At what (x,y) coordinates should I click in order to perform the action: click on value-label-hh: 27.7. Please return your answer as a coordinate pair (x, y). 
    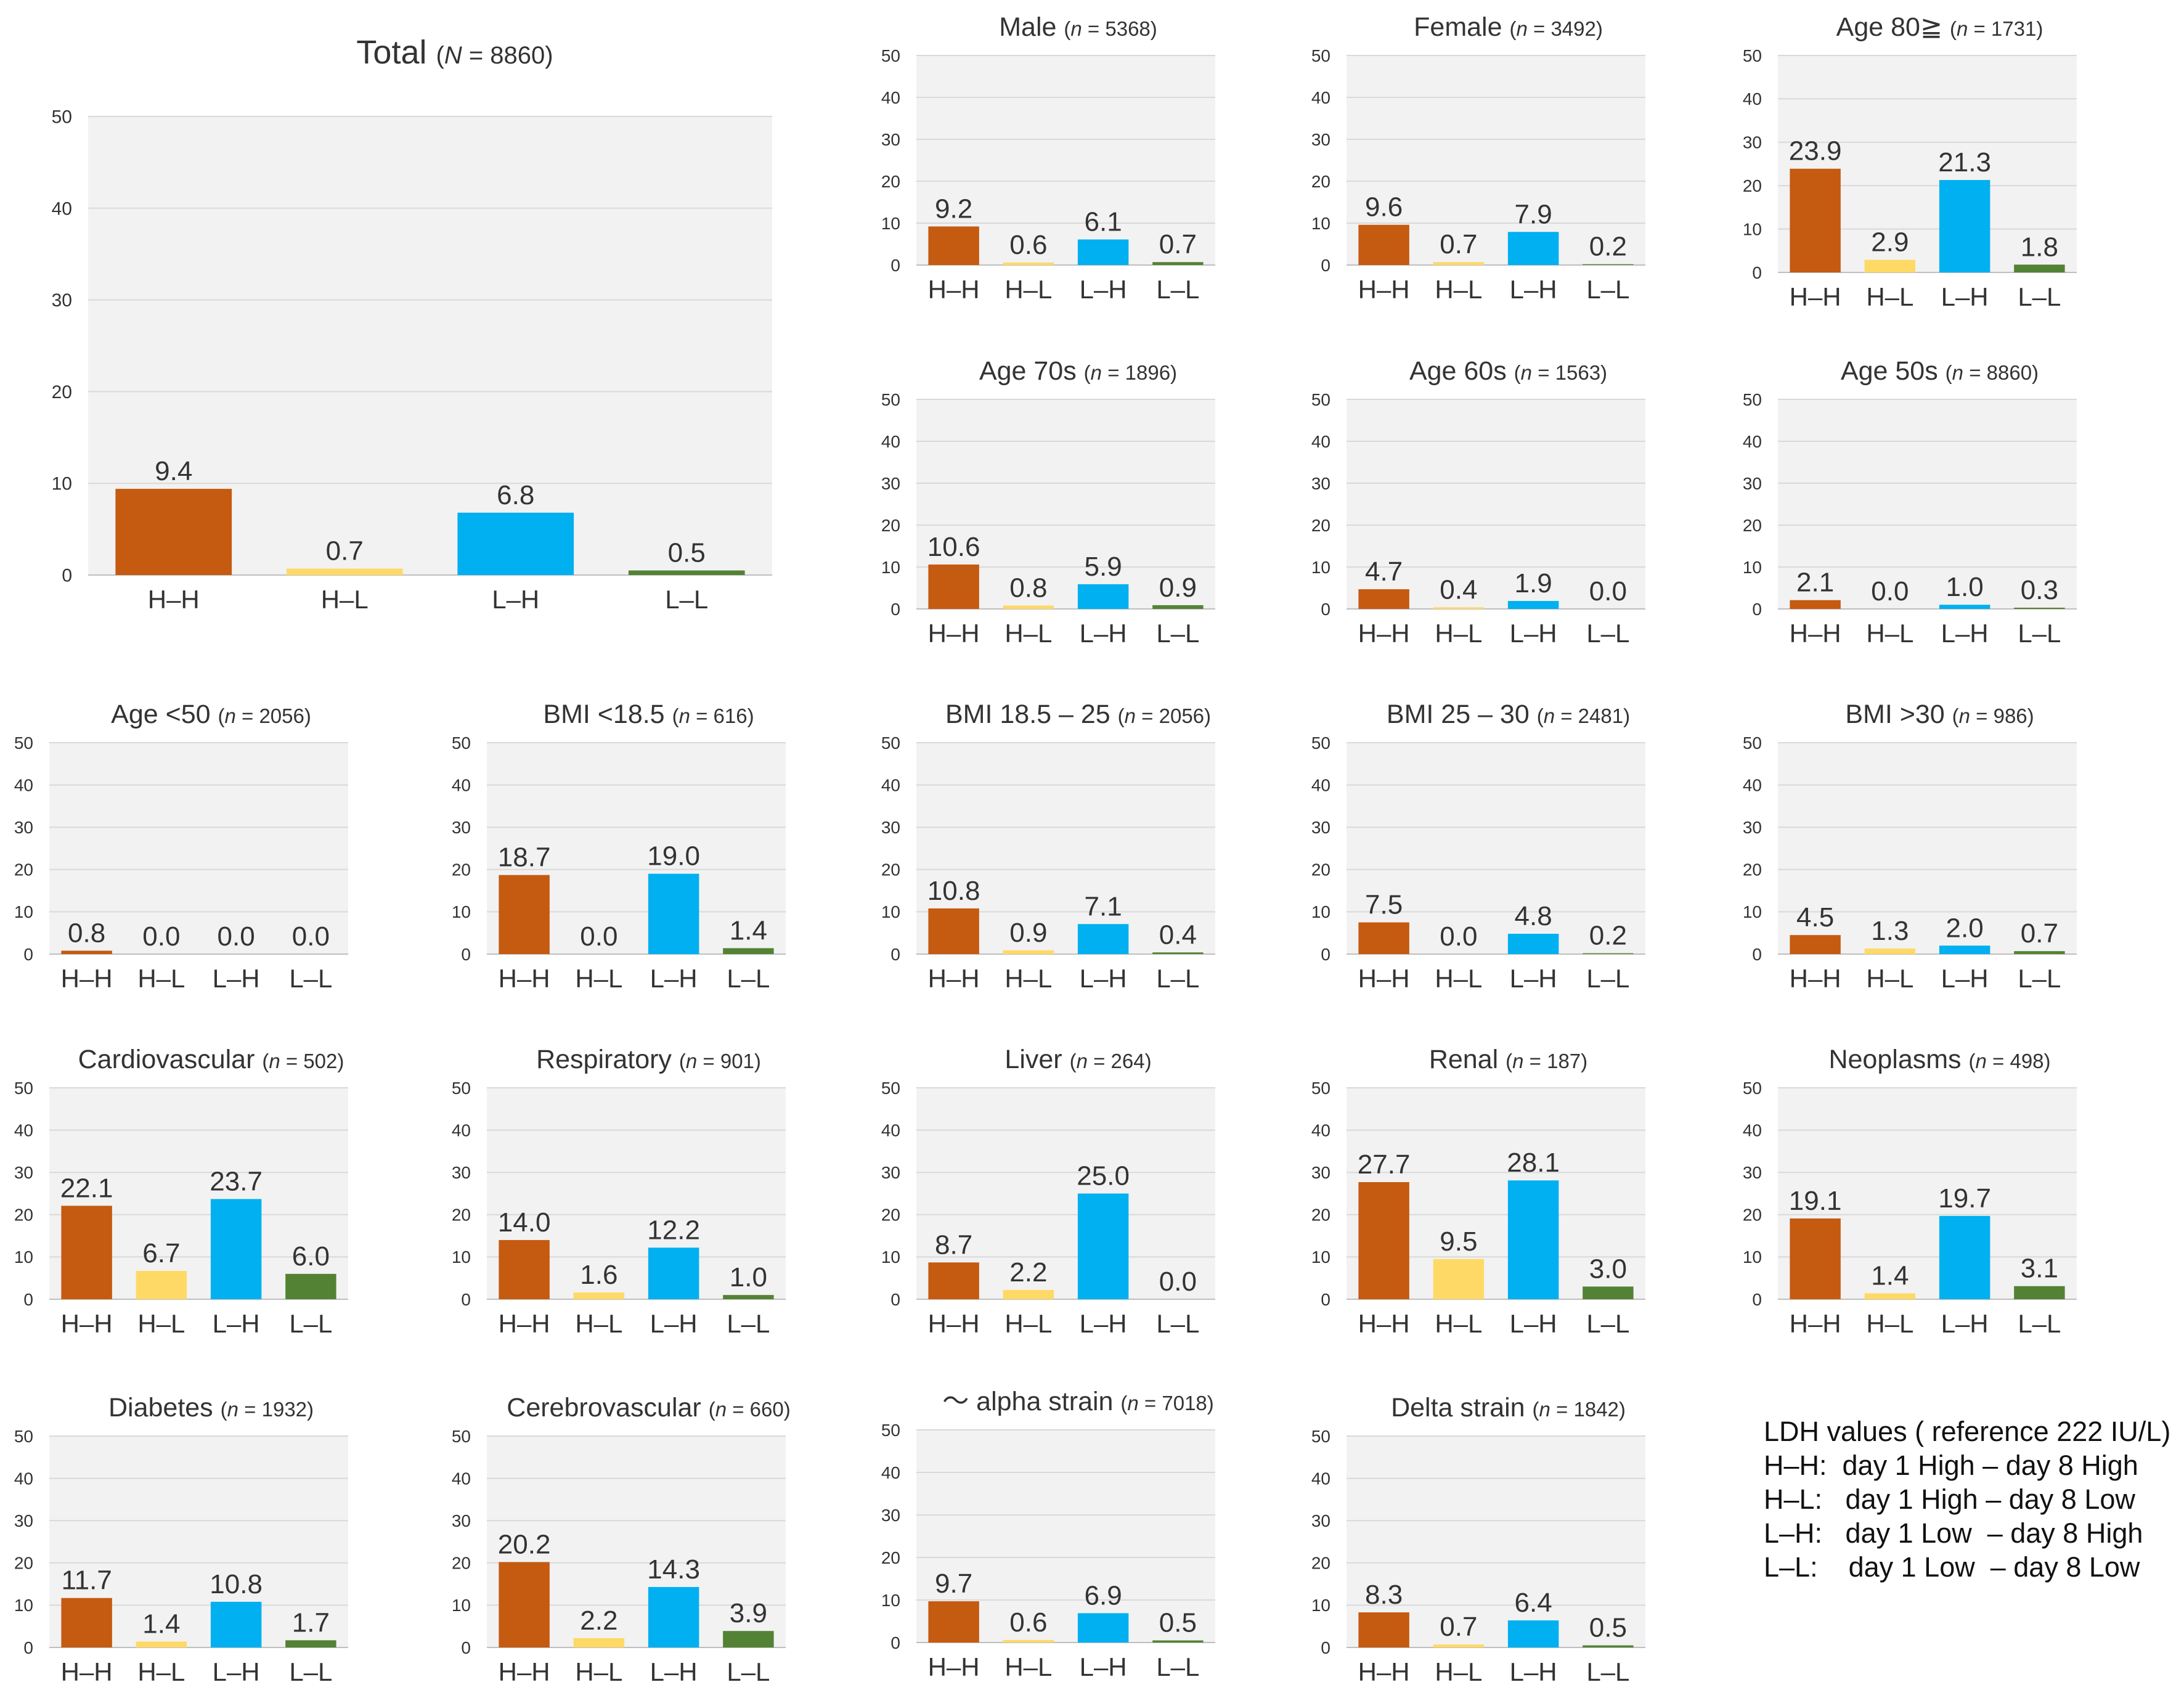
    Looking at the image, I should click on (1385, 1164).